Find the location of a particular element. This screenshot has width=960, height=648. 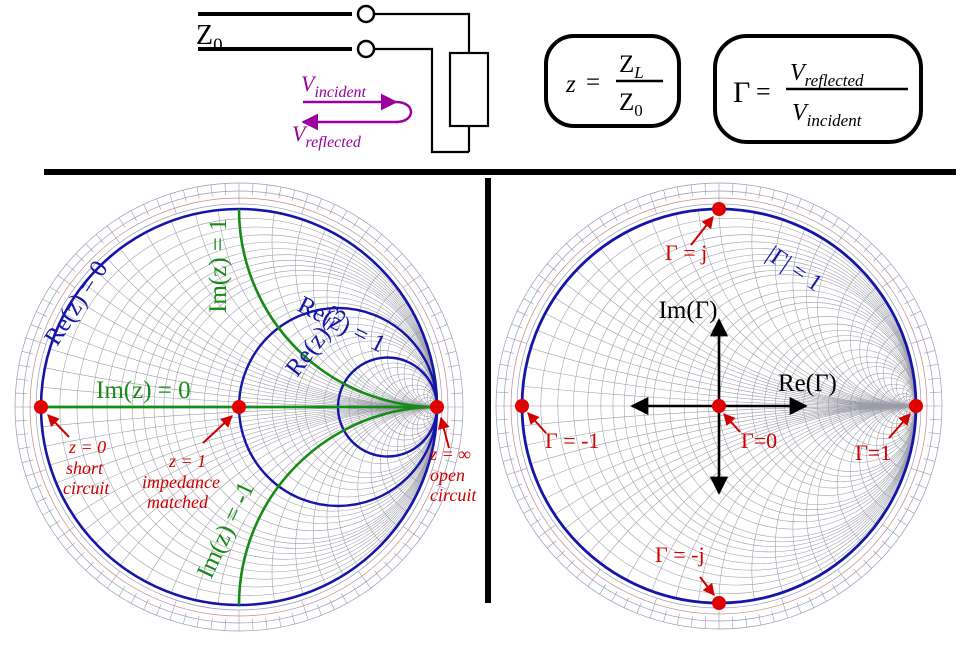

reflection-coefficient-formula: Γ = Vreflected Vincident is located at coordinates (818, 89).